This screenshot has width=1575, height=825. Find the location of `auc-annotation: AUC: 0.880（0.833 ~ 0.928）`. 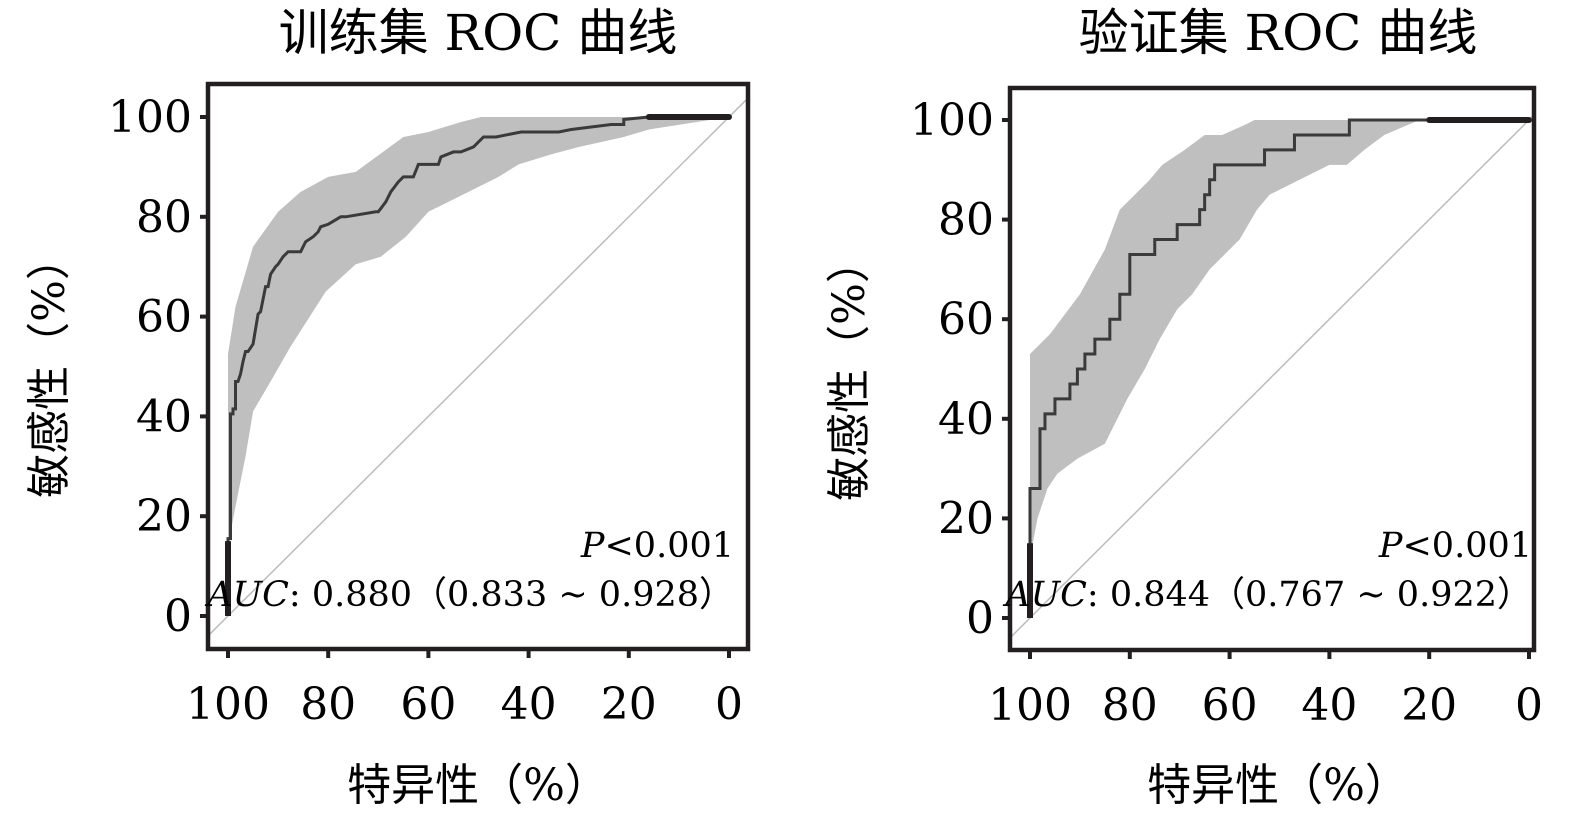

auc-annotation: AUC: 0.880（0.833 ~ 0.928） is located at coordinates (469, 595).